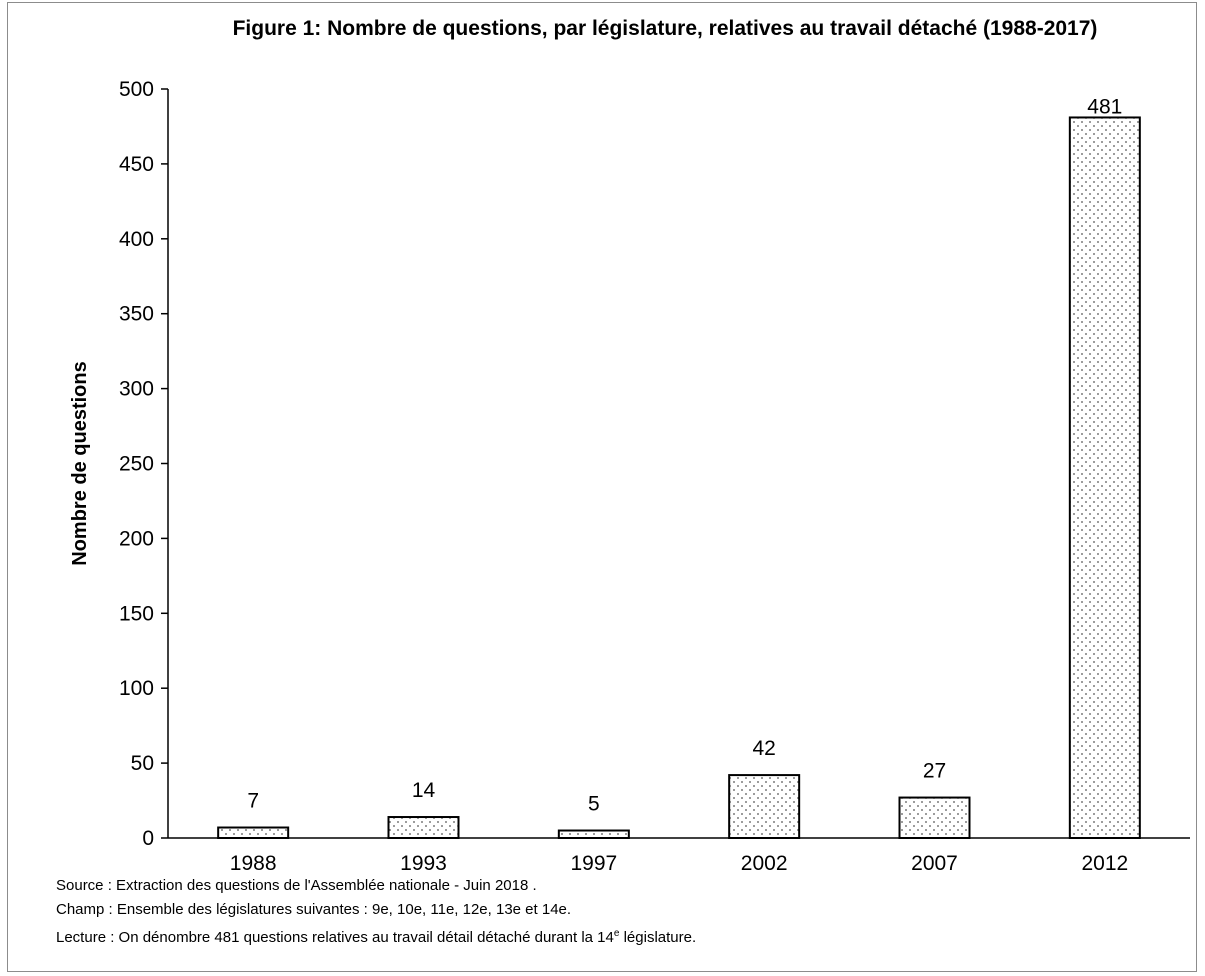 The image size is (1205, 976). Describe the element at coordinates (423, 861) in the screenshot. I see `x-tick-label: 1993` at that location.